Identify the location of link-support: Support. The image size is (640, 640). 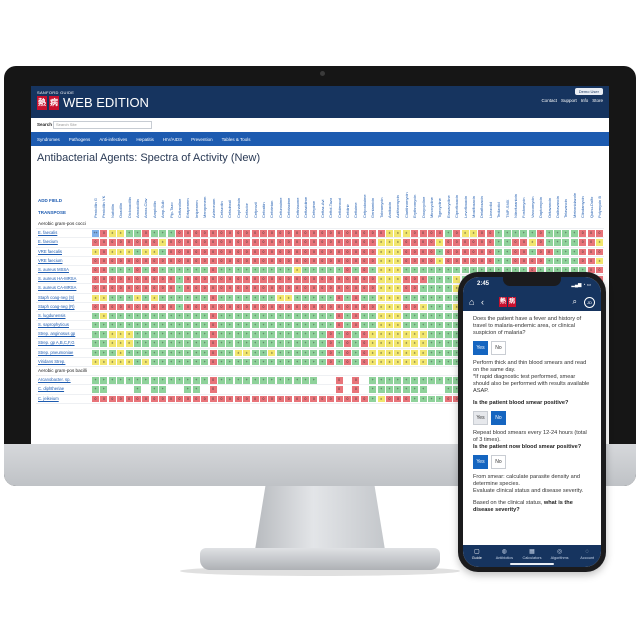
(568, 100).